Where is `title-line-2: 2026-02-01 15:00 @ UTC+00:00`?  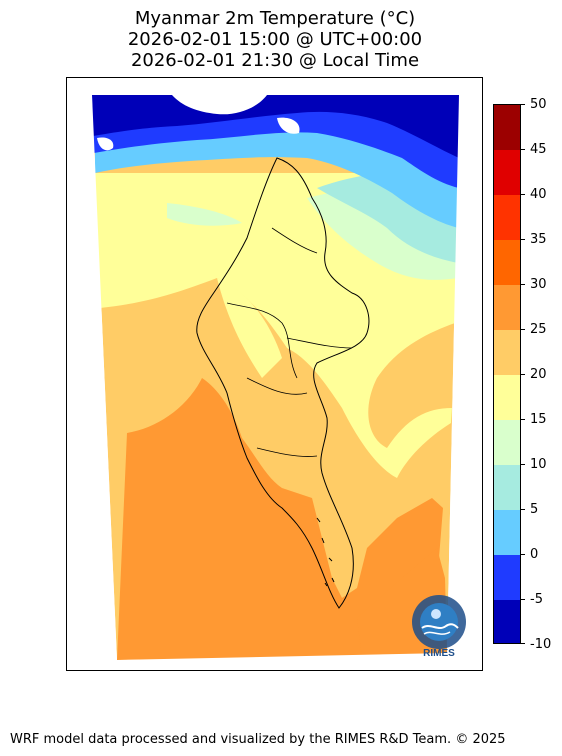
title-line-2: 2026-02-01 15:00 @ UTC+00:00 is located at coordinates (275, 39).